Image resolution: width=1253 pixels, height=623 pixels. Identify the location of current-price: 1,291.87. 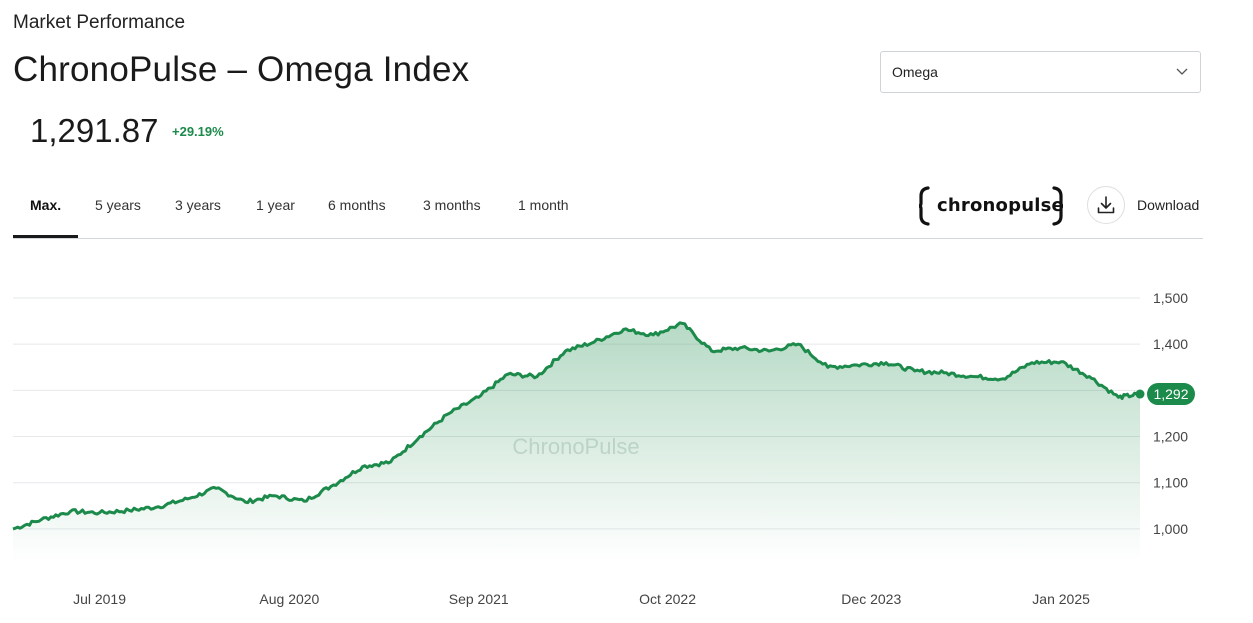
(94, 130).